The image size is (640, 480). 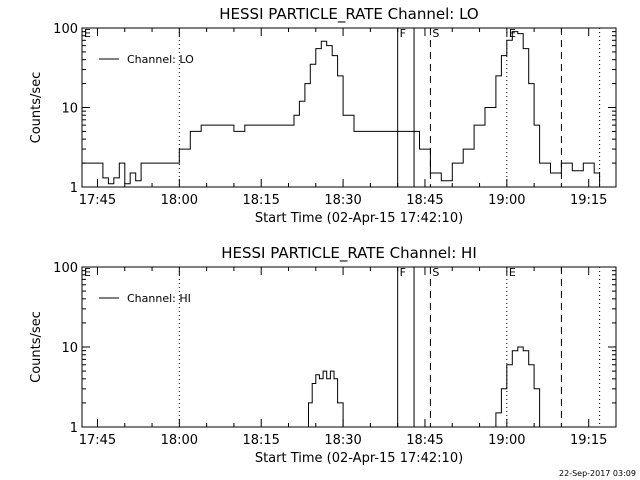 I want to click on legend-label: Channel: LO, so click(x=160, y=59).